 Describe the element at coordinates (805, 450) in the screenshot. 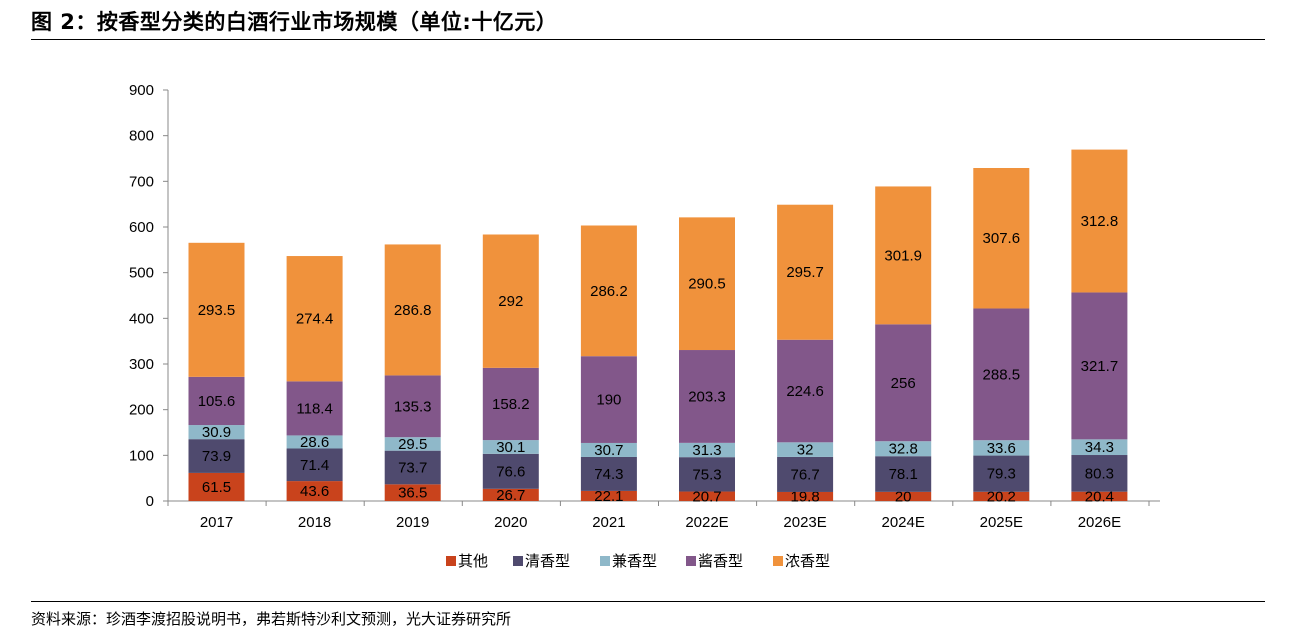

I see `data-label: 32` at that location.